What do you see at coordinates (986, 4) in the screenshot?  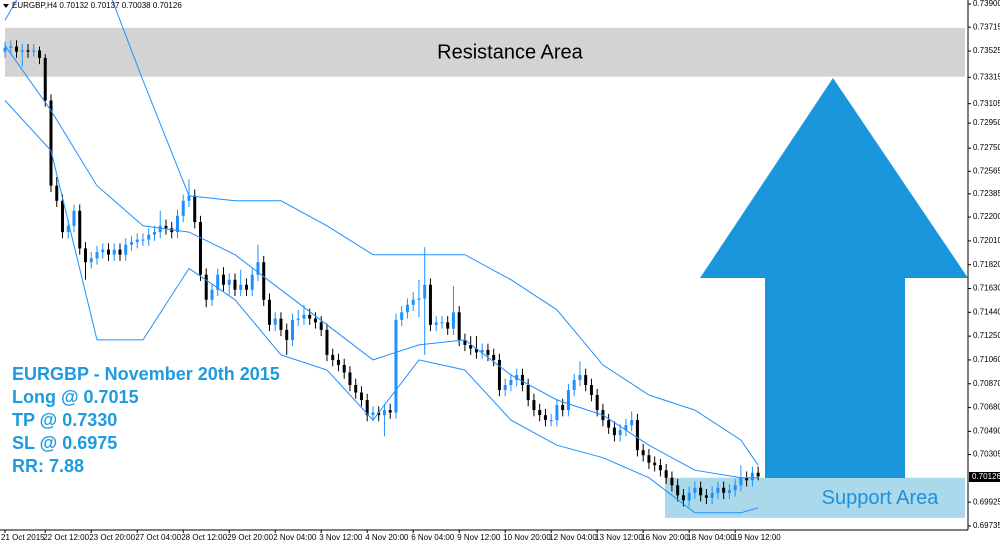 I see `y-tick-label: 0.73900` at bounding box center [986, 4].